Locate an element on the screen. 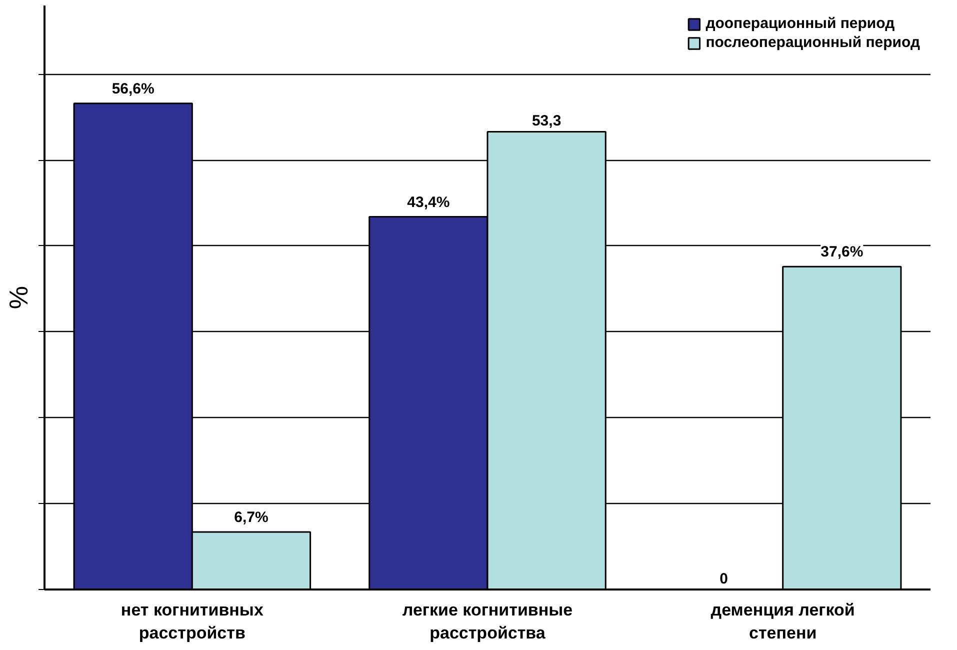 Image resolution: width=957 pixels, height=650 pixels. data-label: 56,6% is located at coordinates (133, 89).